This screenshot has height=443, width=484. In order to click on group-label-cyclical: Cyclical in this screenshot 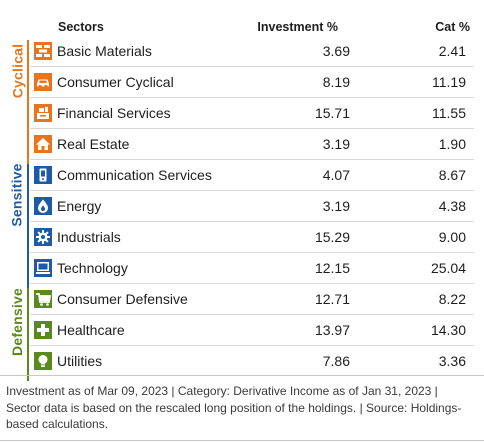, I will do `click(17, 71)`.